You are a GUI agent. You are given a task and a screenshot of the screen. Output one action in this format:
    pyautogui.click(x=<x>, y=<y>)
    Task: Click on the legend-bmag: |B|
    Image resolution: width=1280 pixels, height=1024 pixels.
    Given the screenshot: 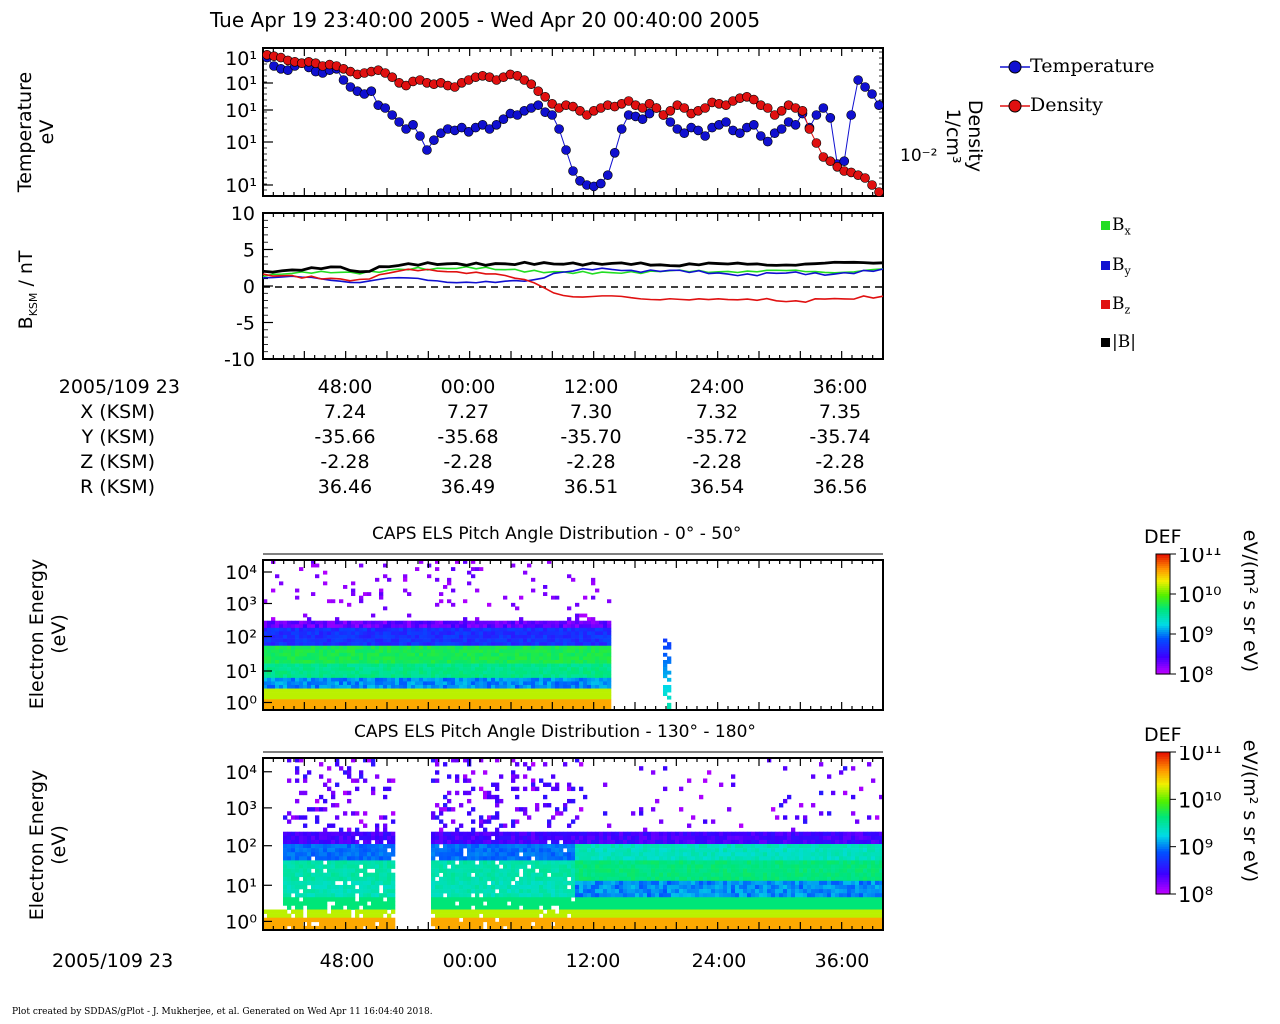 What is the action you would take?
    pyautogui.click(x=1118, y=342)
    